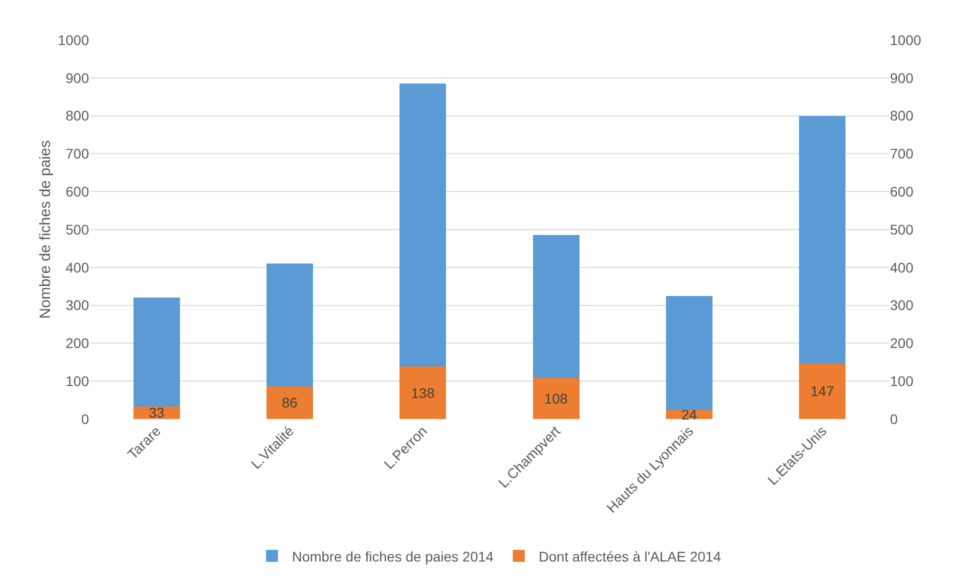  I want to click on data-label: 138, so click(423, 392).